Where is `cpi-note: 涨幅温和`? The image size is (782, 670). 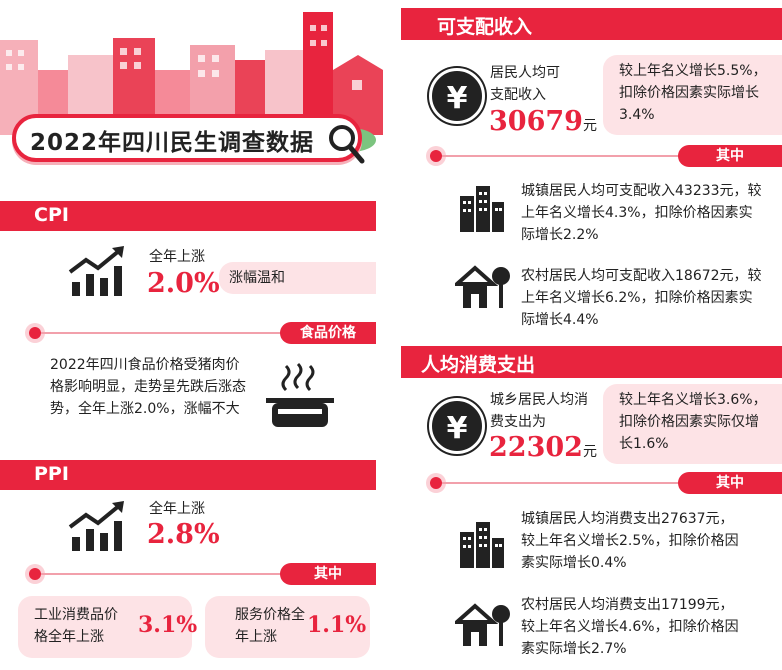
cpi-note: 涨幅温和 is located at coordinates (257, 278).